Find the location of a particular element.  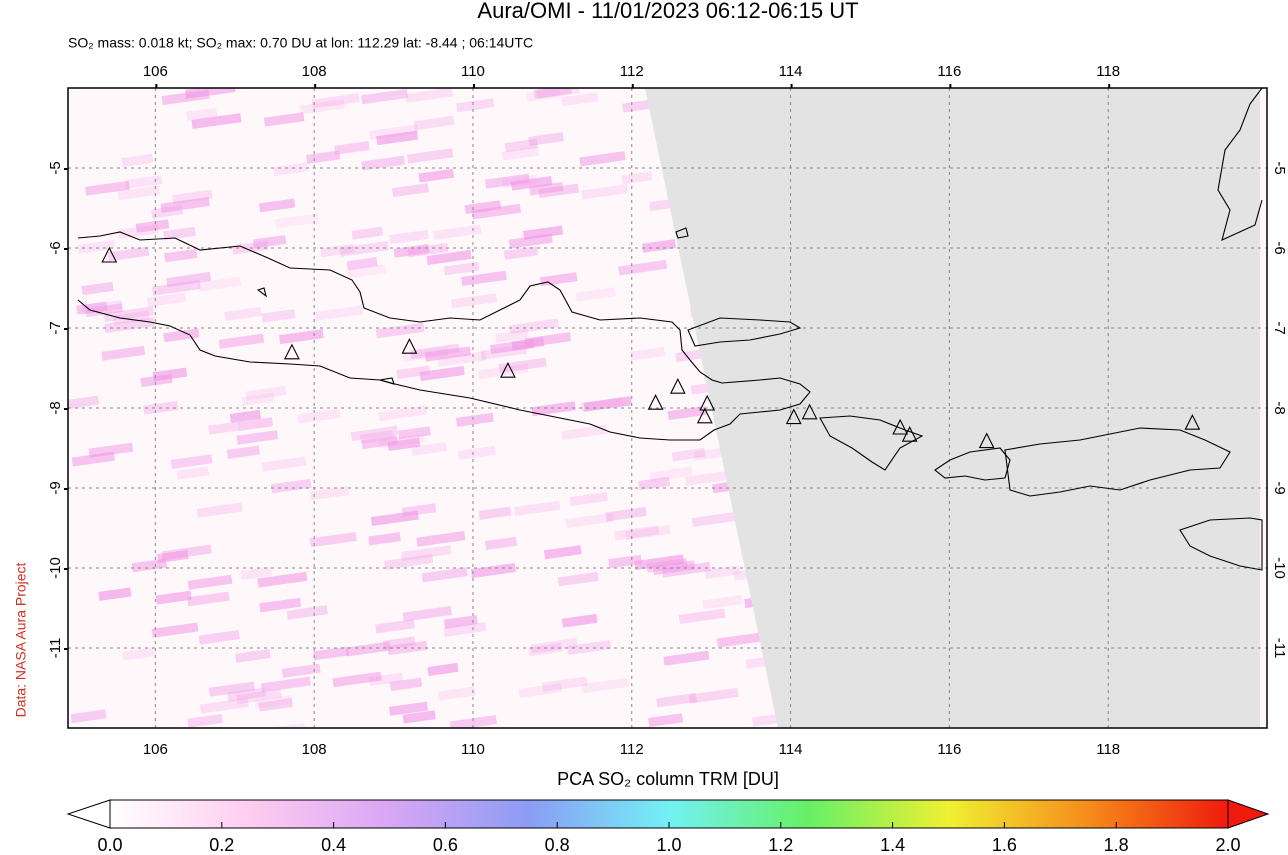

x-tick-label-bottom: 118 is located at coordinates (1108, 749).